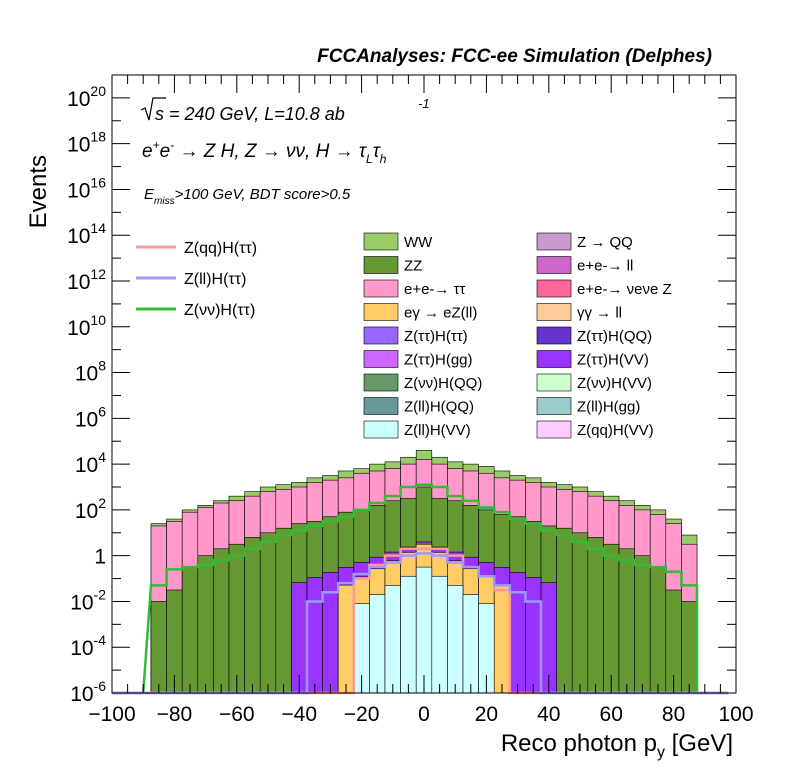  I want to click on legend-bkg-label: Z(qq)H(VV), so click(615, 430).